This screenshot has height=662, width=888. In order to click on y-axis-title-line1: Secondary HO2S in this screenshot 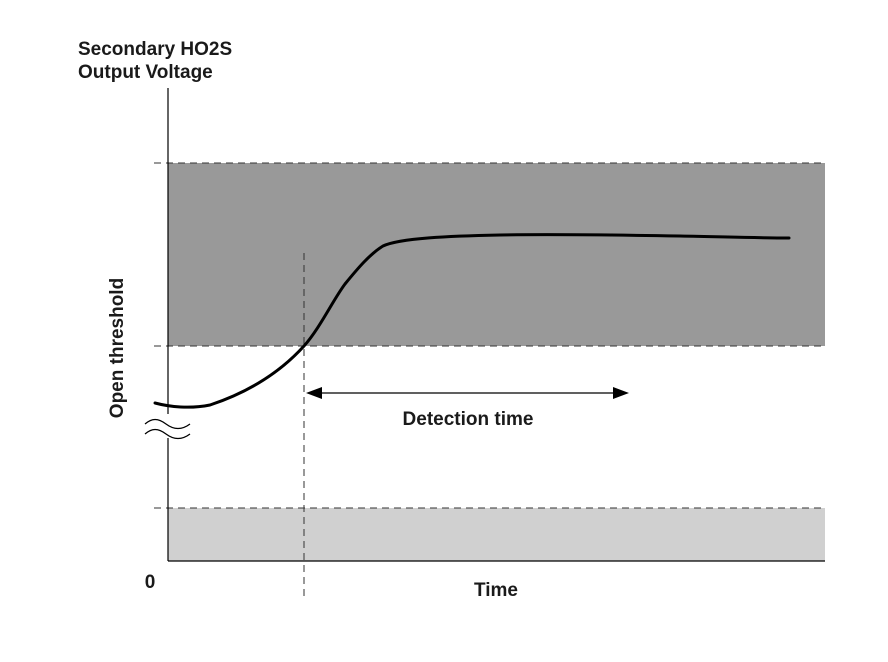, I will do `click(155, 49)`.